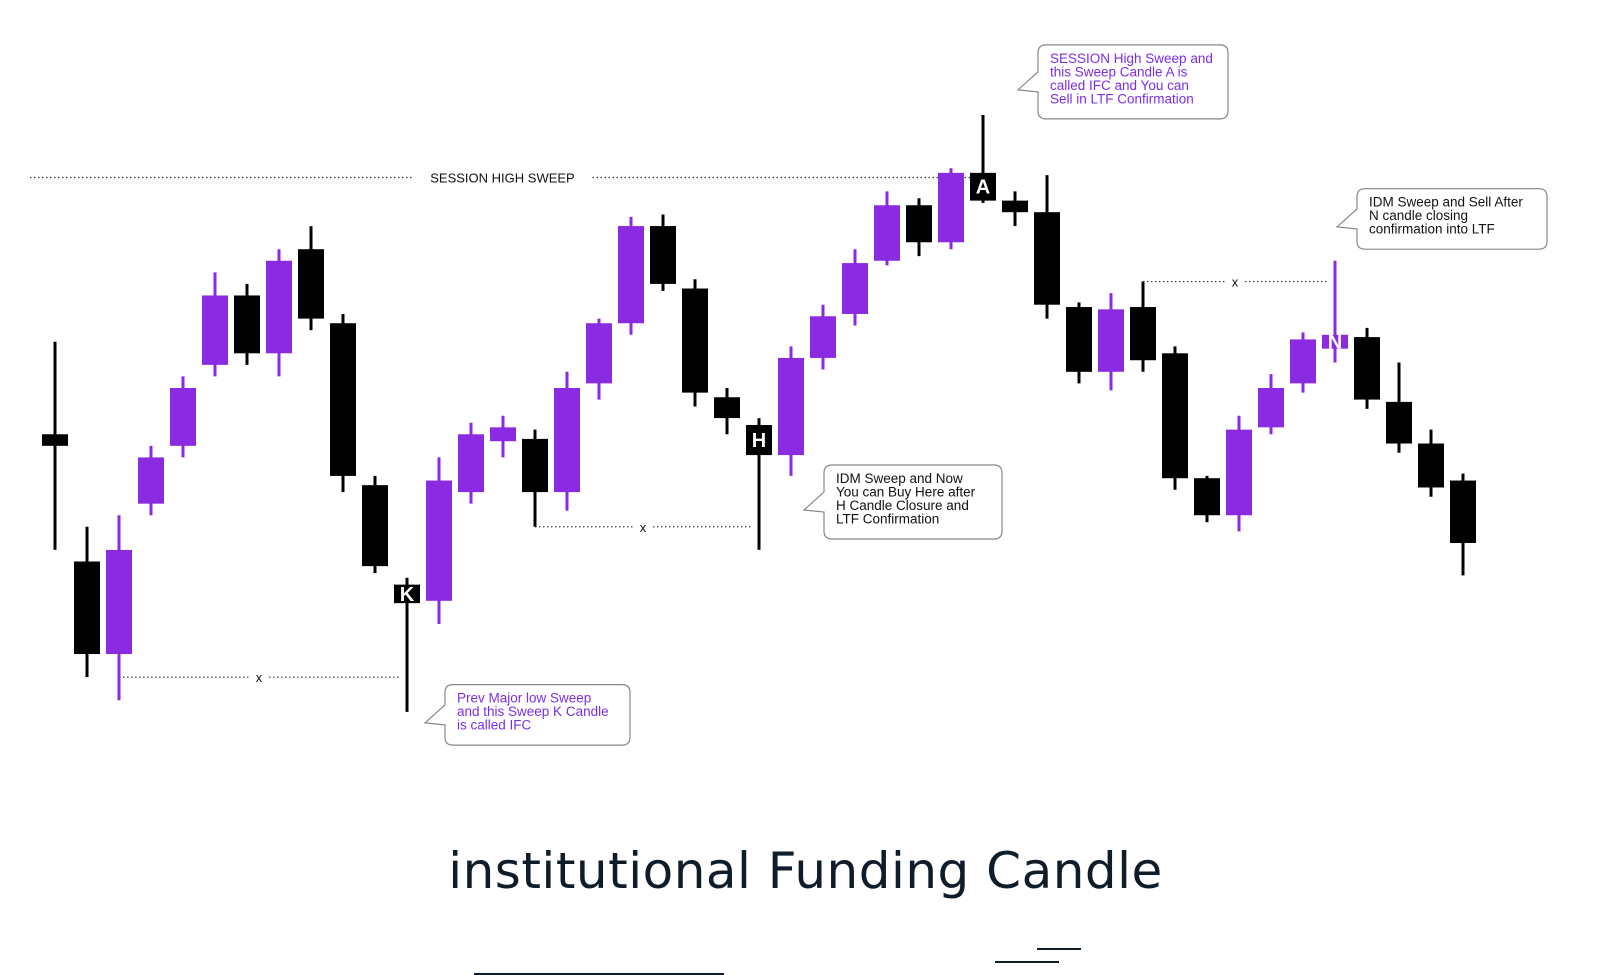 The image size is (1611, 975). I want to click on callout-line: N candle closing, so click(1418, 215).